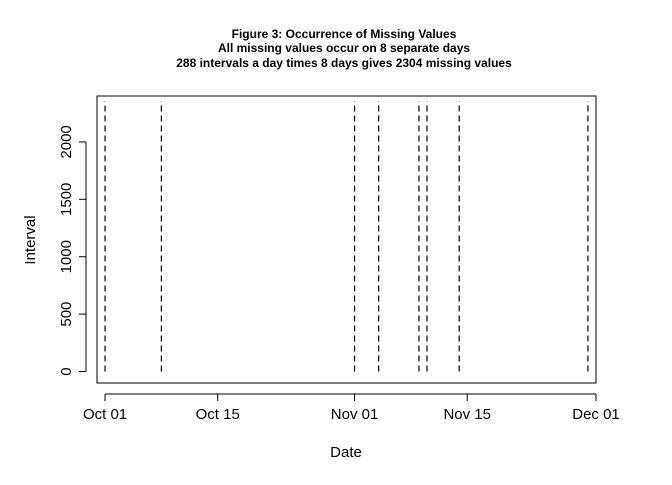 This screenshot has width=672, height=485. Describe the element at coordinates (66, 199) in the screenshot. I see `y-tick-label: 1500` at that location.